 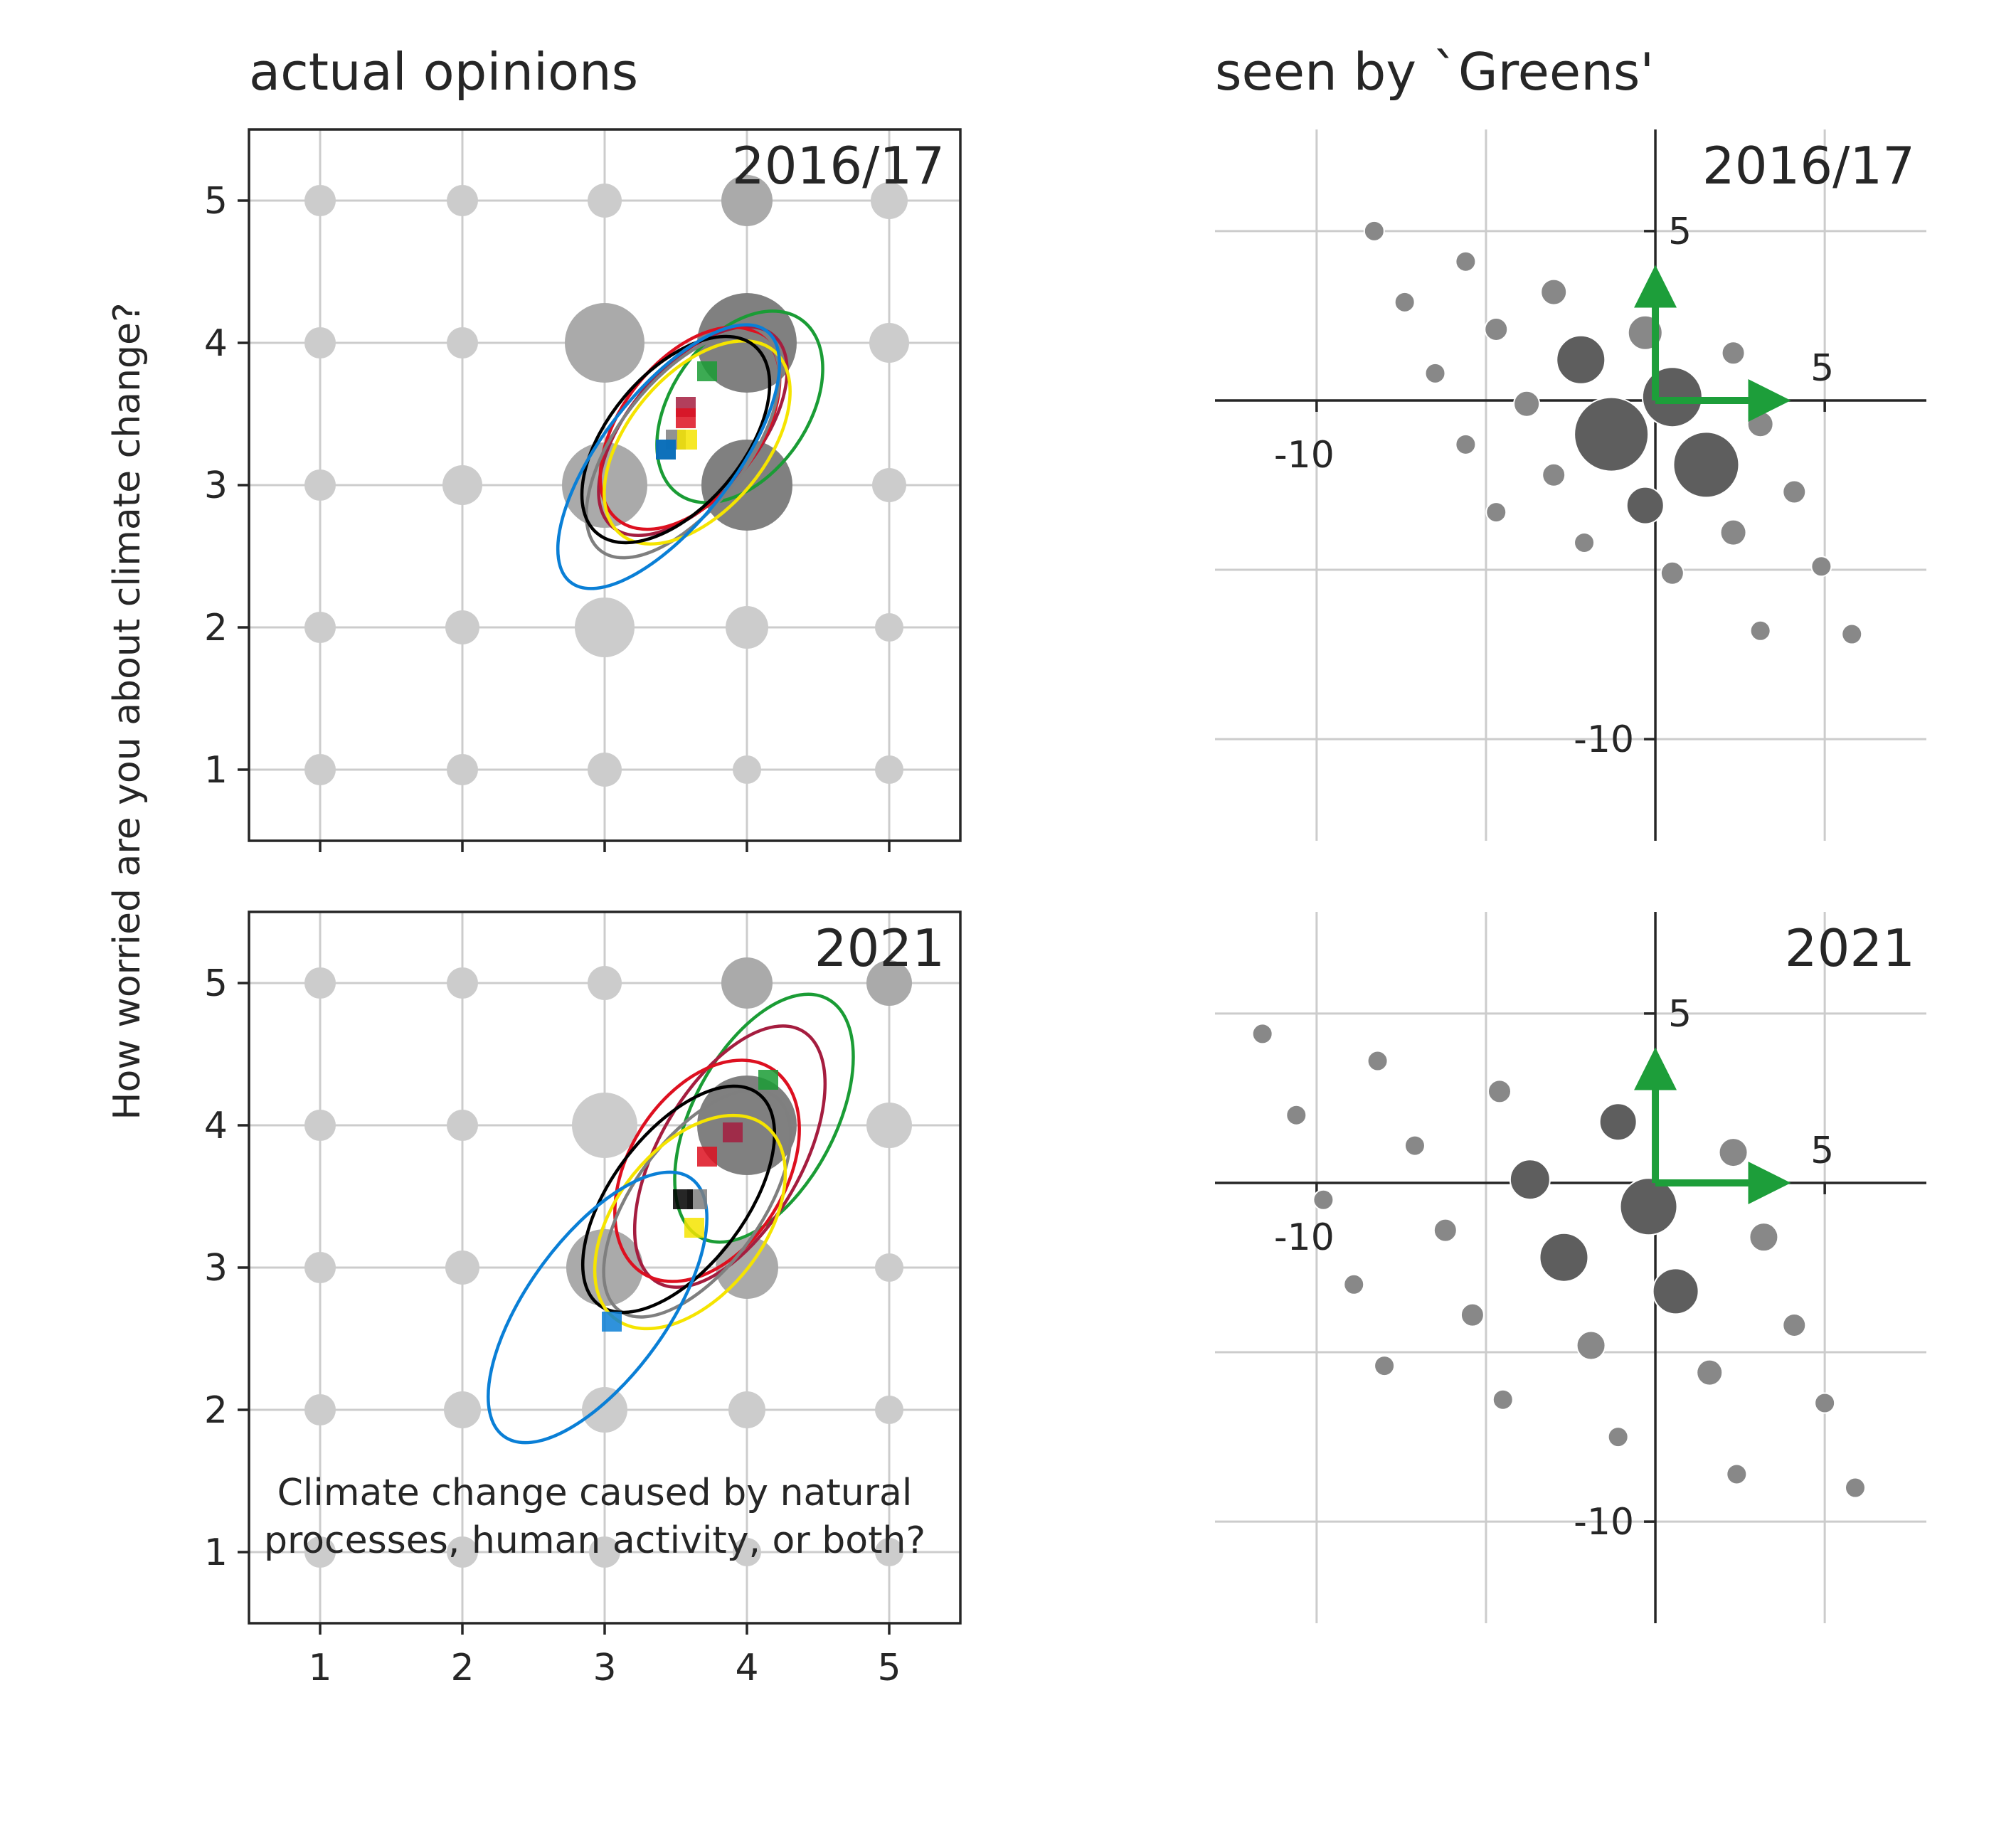 What do you see at coordinates (1822, 1151) in the screenshot?
I see `x-tick-label: 5` at bounding box center [1822, 1151].